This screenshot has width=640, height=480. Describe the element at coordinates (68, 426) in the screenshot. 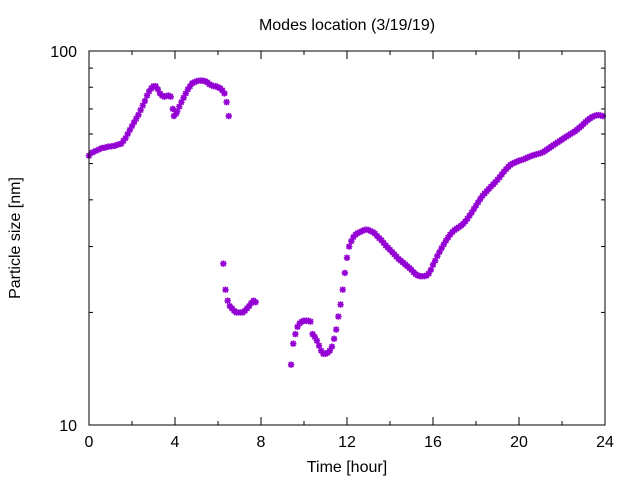

I see `y-tick-label: 10` at that location.